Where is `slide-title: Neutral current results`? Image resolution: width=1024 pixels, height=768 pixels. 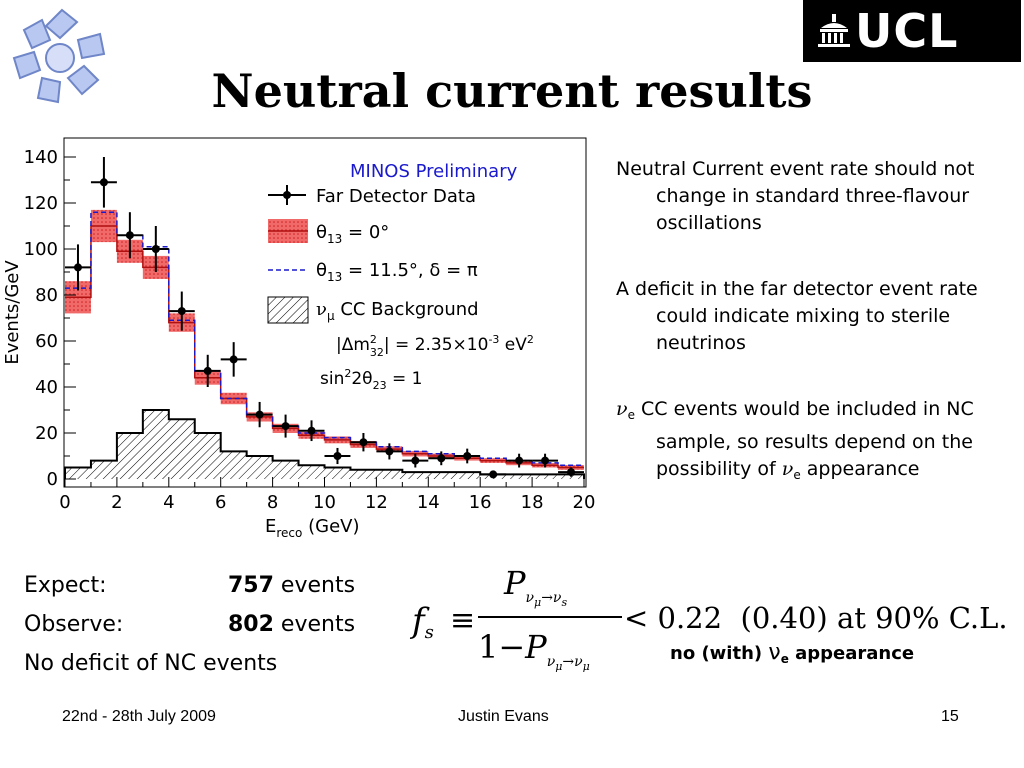 slide-title: Neutral current results is located at coordinates (512, 91).